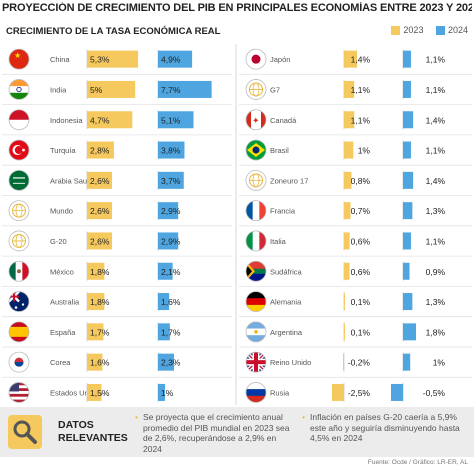  I want to click on table-row: Italia 0,6% 1,1%, so click(355, 238).